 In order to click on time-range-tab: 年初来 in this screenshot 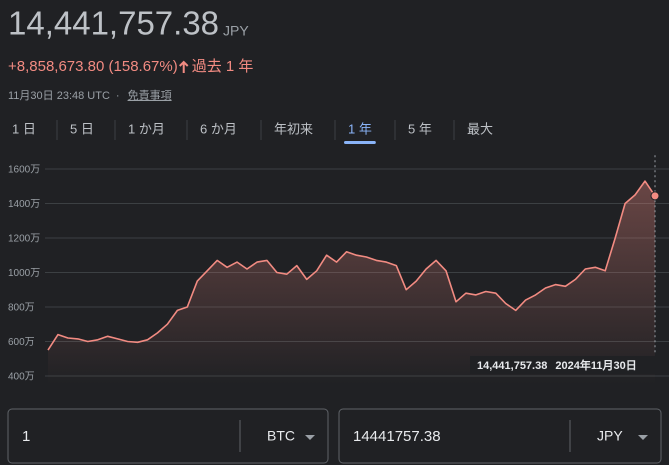, I will do `click(293, 128)`.